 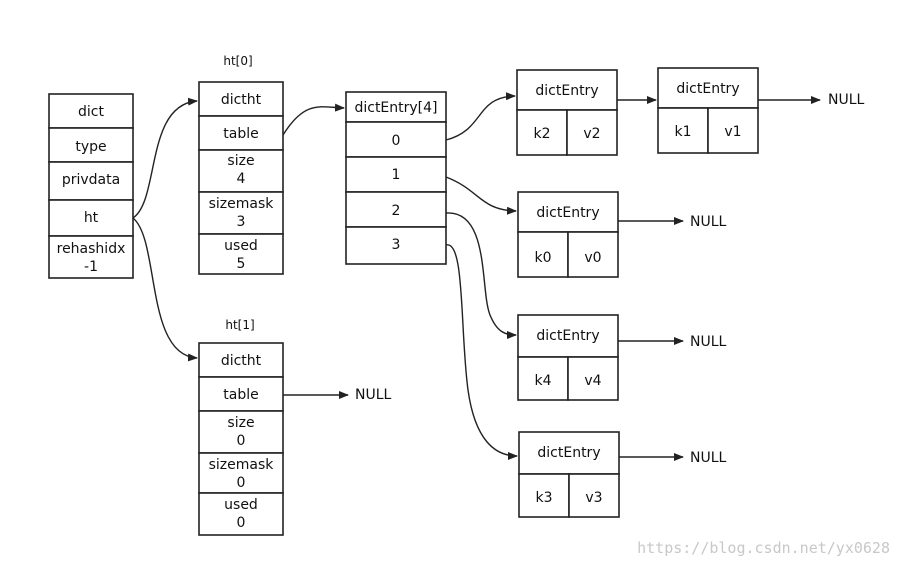 What do you see at coordinates (567, 213) in the screenshot?
I see `entry-k0-header: dictEntry` at bounding box center [567, 213].